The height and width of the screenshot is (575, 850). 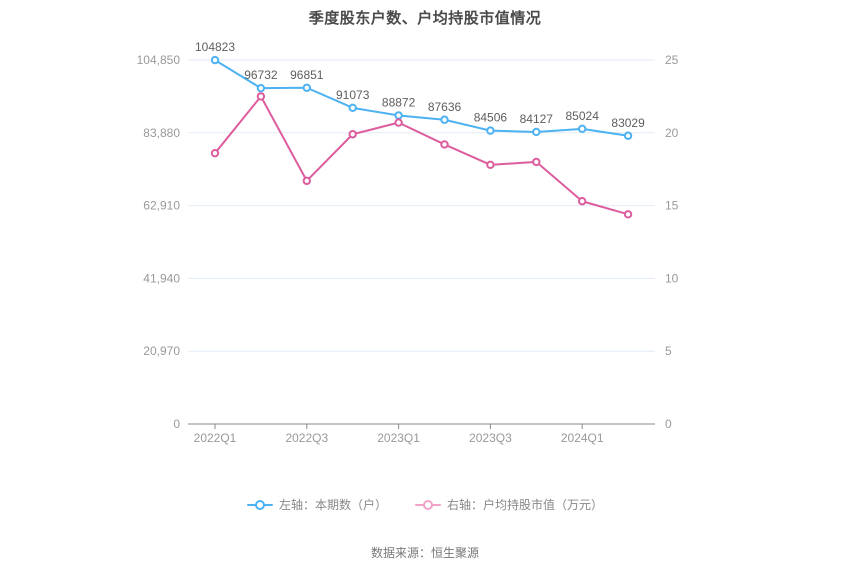 I want to click on left-axis-tick-label: 62,910, so click(x=161, y=206).